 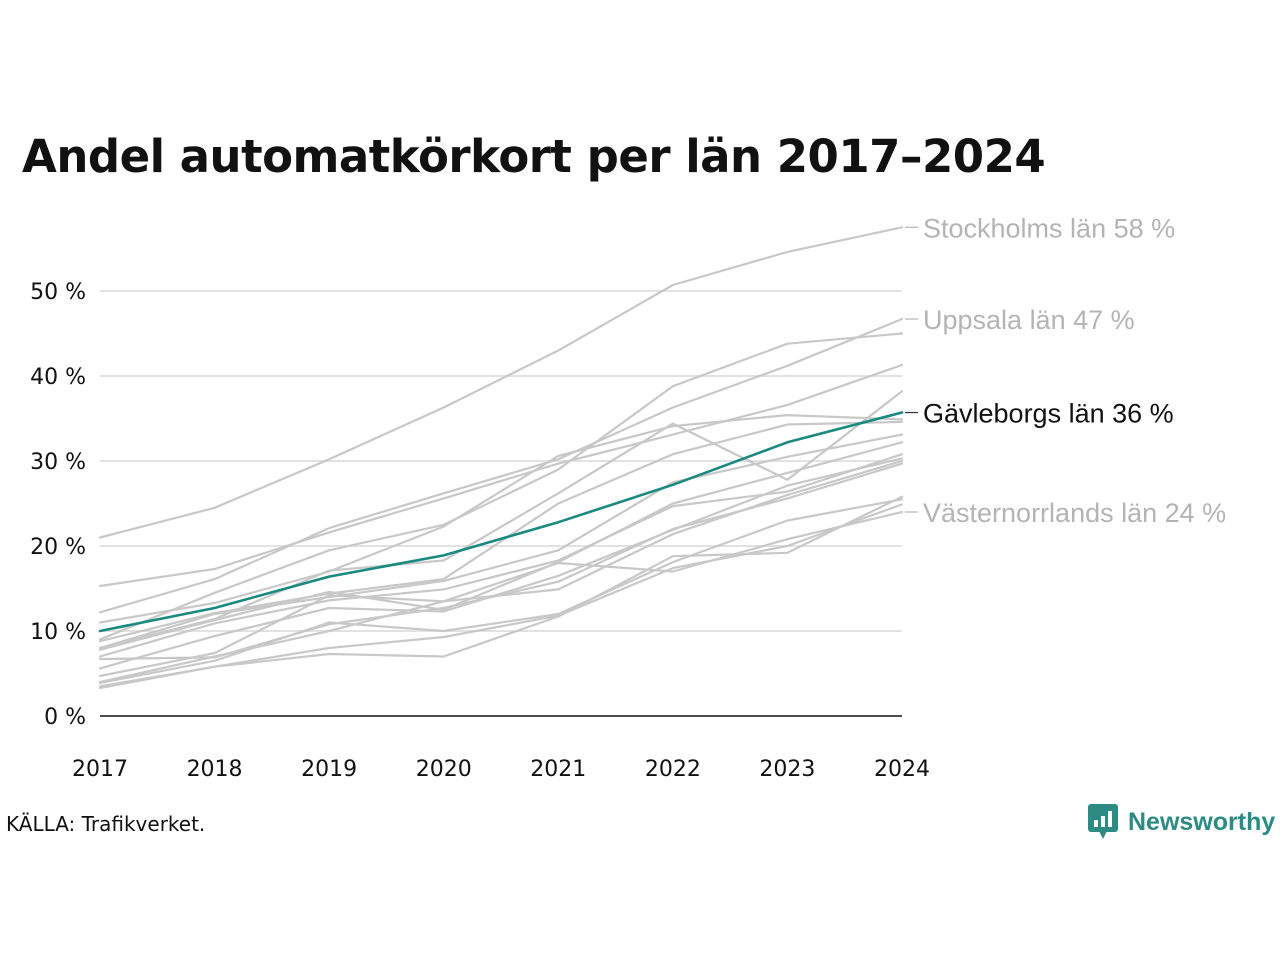 I want to click on x-tick-label: 2018, so click(x=215, y=769).